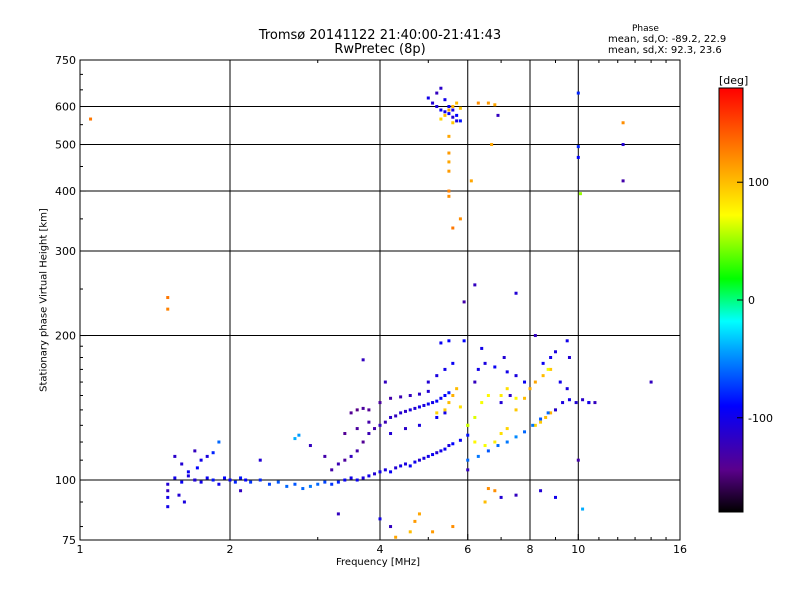 Image resolution: width=800 pixels, height=600 pixels. I want to click on phase-stats-heading: Phase, so click(645, 29).